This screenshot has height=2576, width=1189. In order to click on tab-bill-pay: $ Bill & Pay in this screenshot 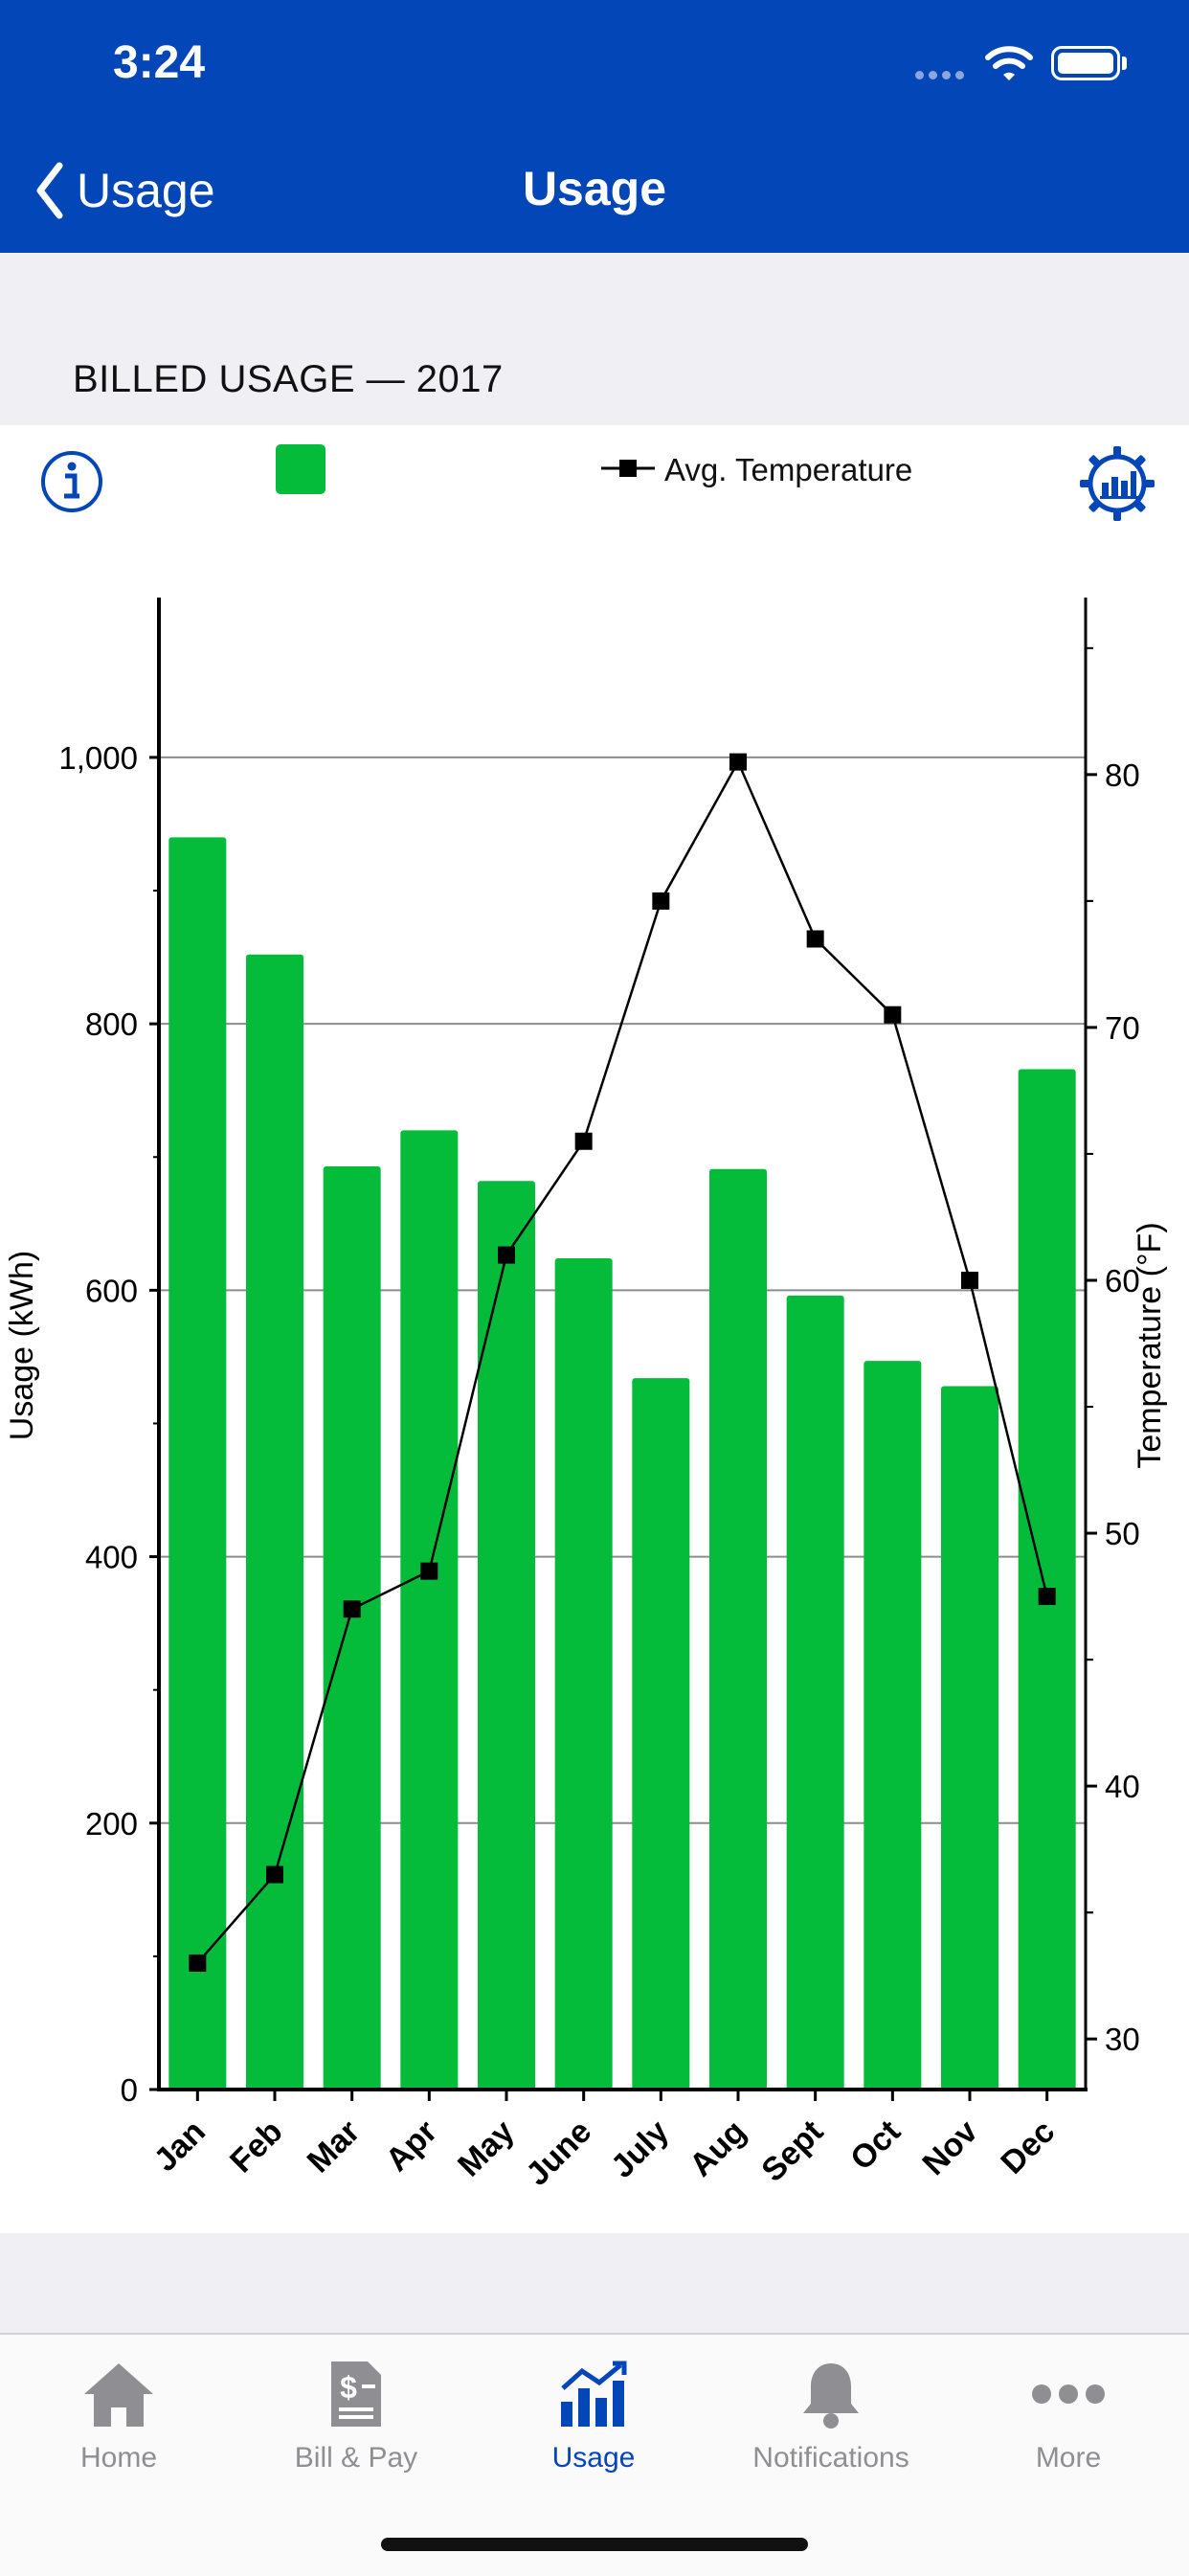, I will do `click(356, 2416)`.